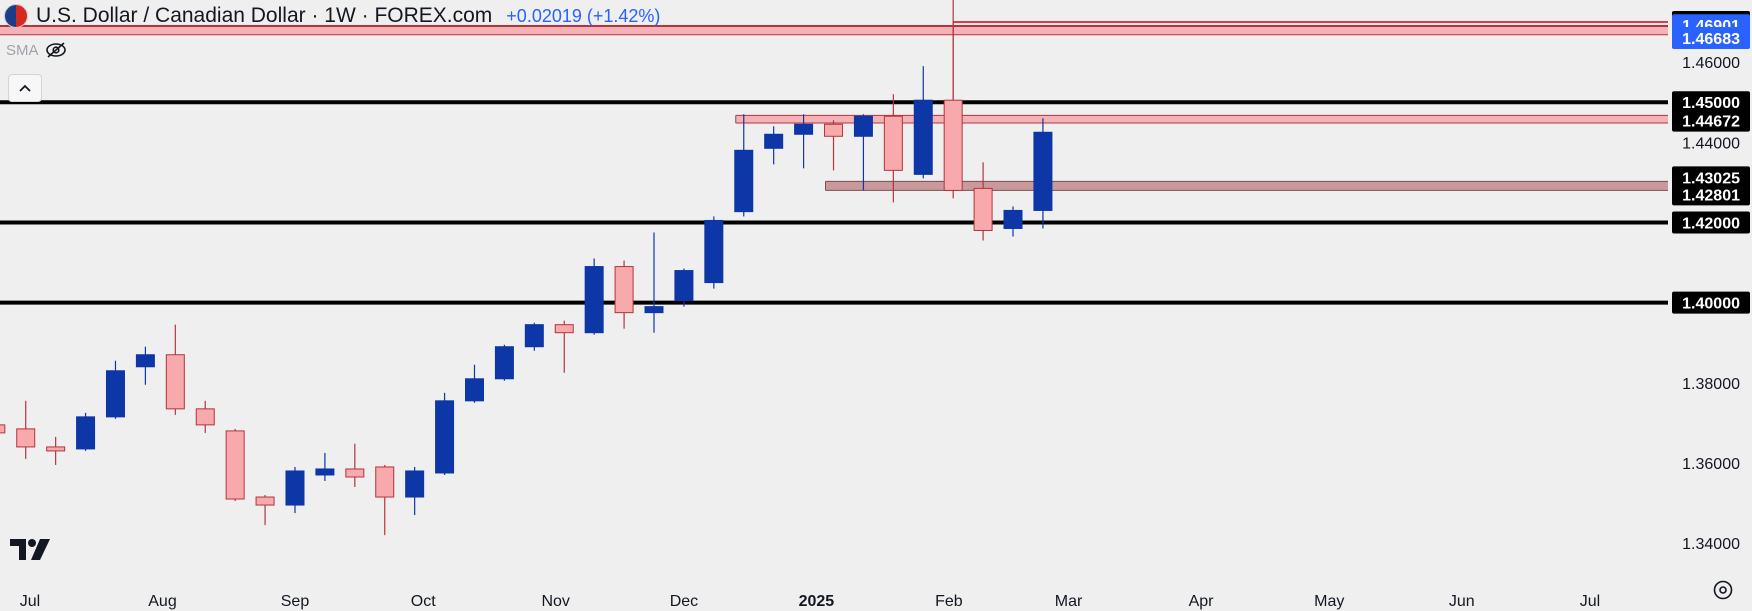  Describe the element at coordinates (1711, 464) in the screenshot. I see `y-tick-label: 1.36000` at that location.